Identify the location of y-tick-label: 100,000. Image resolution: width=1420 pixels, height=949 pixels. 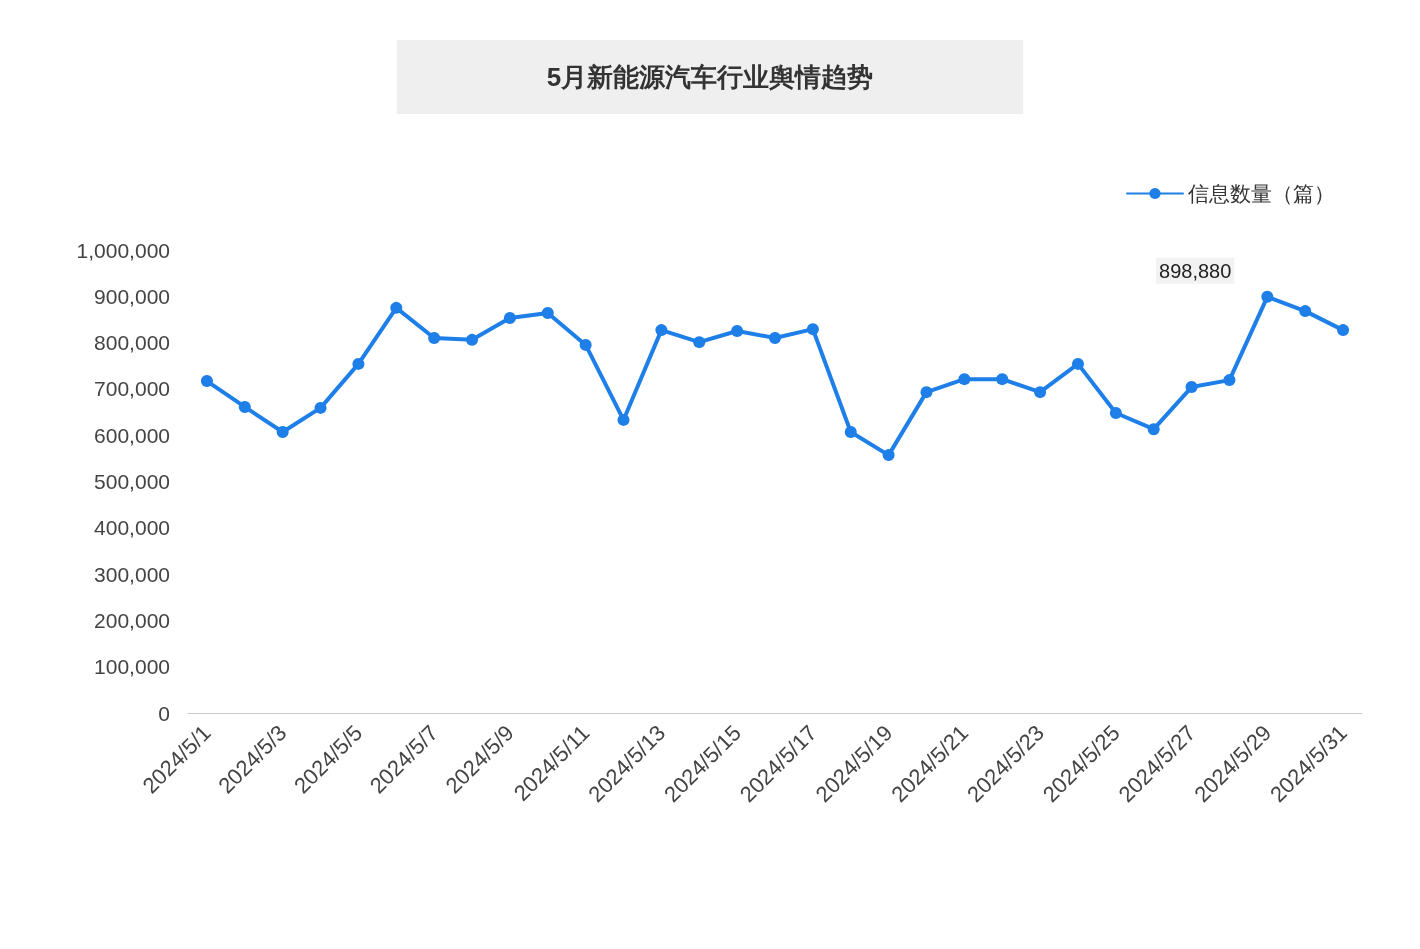
(132, 667).